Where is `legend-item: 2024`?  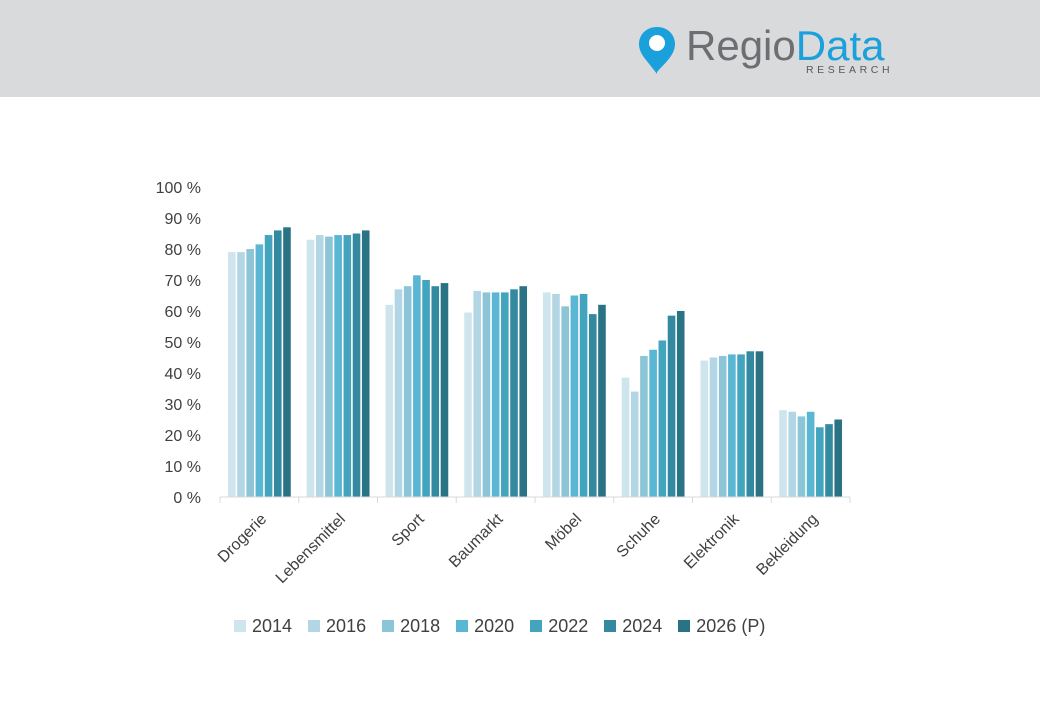
legend-item: 2024 is located at coordinates (633, 626).